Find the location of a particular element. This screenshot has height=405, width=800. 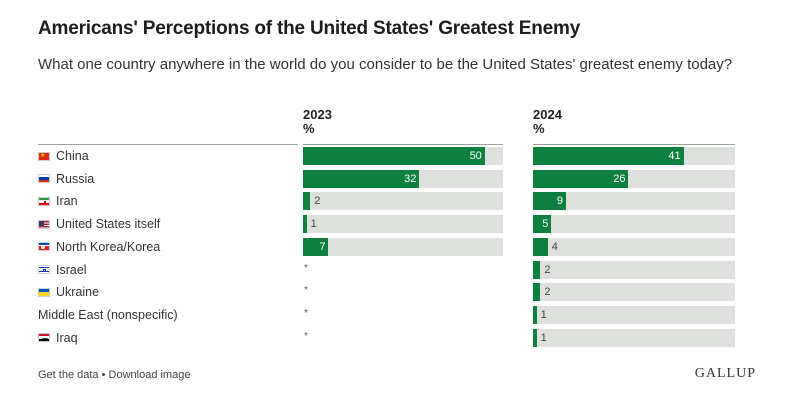

row-label: Ukraine is located at coordinates (68, 292).